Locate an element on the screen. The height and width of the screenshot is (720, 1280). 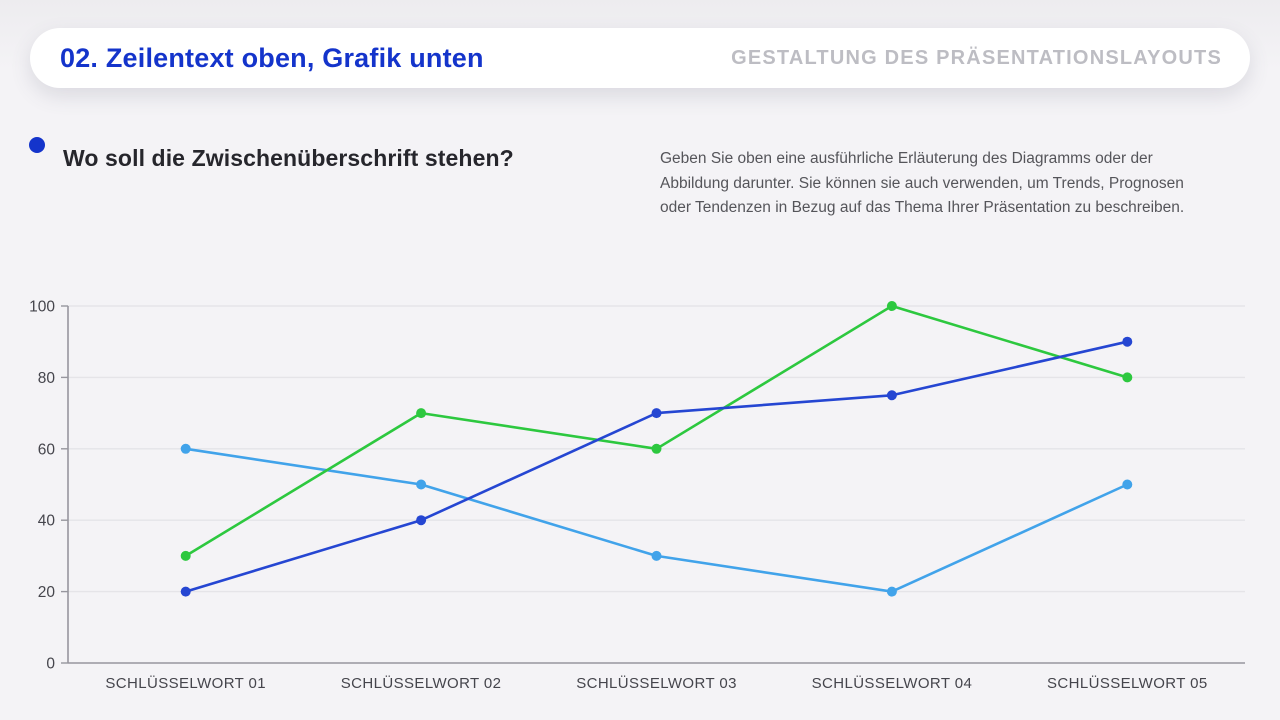
y-tick-label: 80 is located at coordinates (47, 378).